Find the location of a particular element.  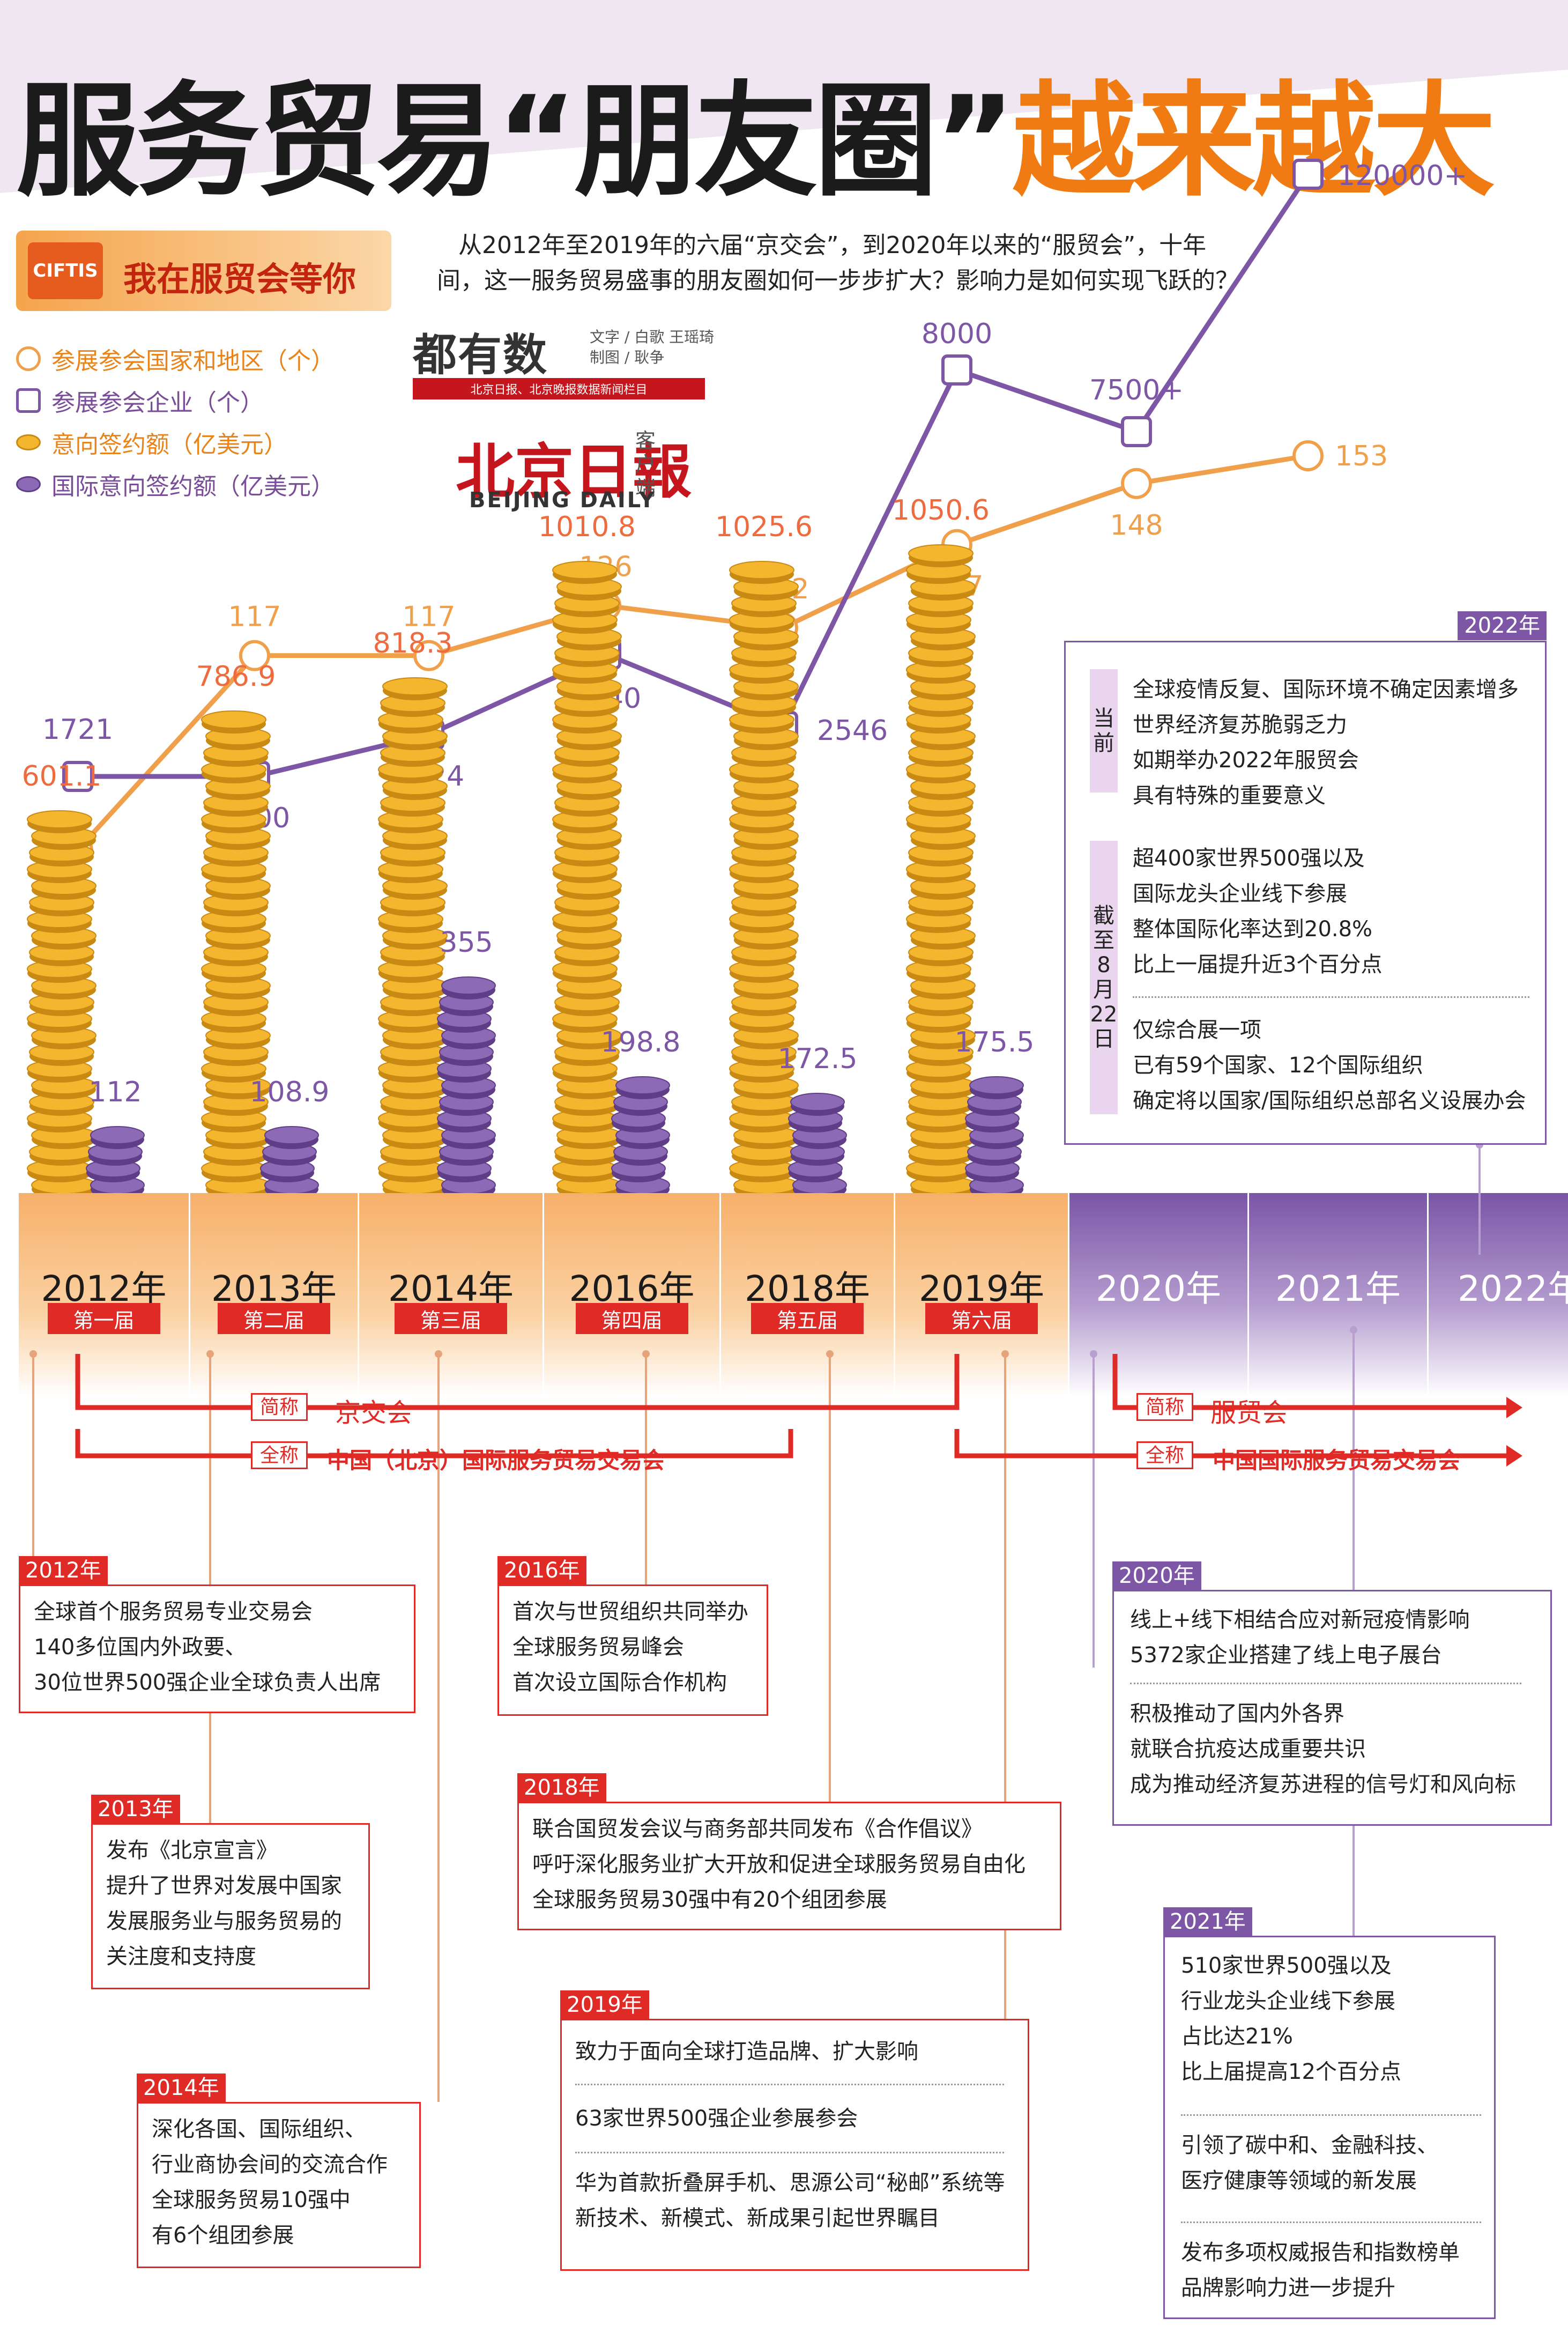

year-cell: 2018年 第五届 is located at coordinates (808, 1295).